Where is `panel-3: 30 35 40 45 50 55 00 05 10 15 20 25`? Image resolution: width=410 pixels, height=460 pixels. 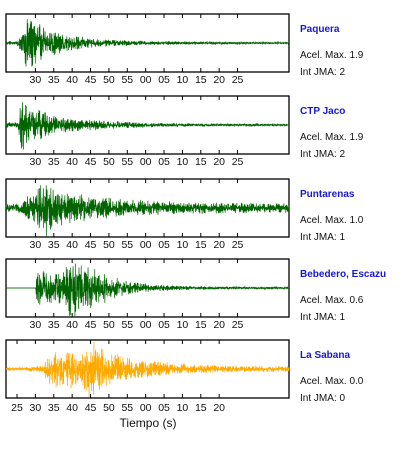 panel-3: 30 35 40 45 50 55 00 05 10 15 20 25 is located at coordinates (147, 214).